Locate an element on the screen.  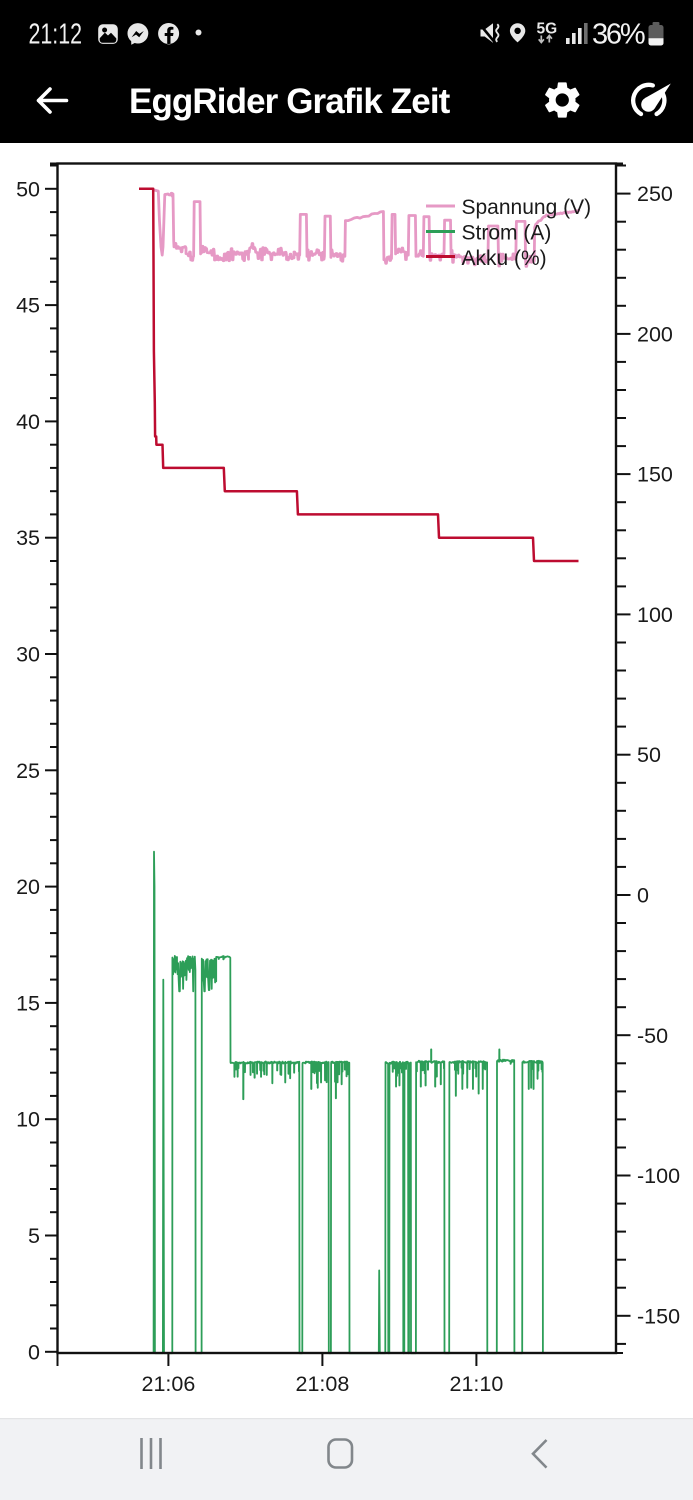
svg-text: 250 is located at coordinates (655, 194).